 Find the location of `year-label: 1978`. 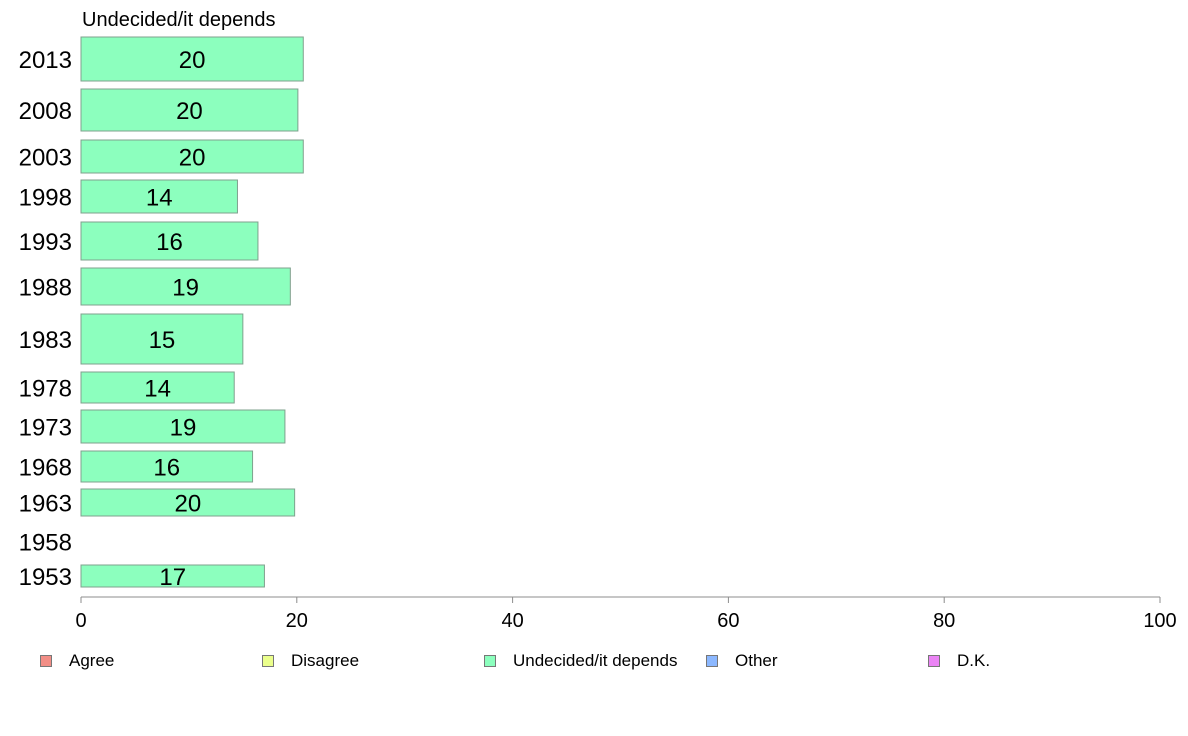

year-label: 1978 is located at coordinates (45, 389).